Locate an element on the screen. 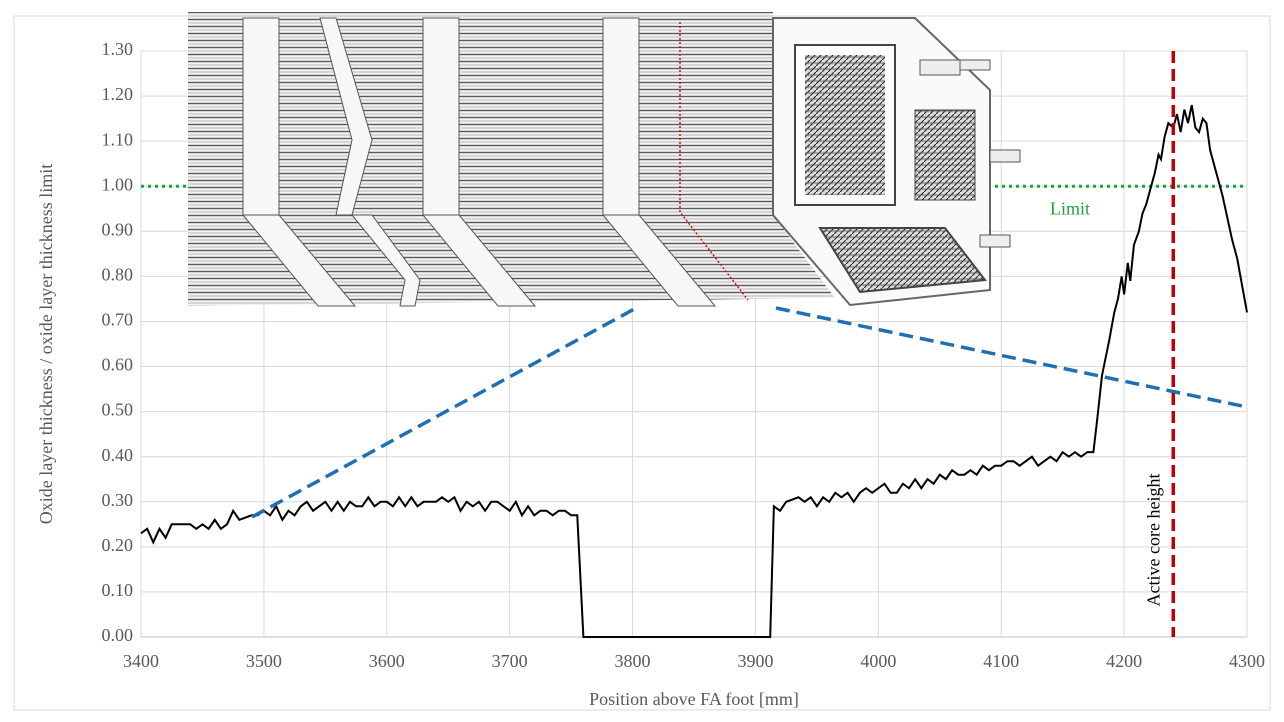 The image size is (1284, 722). y-tick-label: 1.20 is located at coordinates (118, 94).